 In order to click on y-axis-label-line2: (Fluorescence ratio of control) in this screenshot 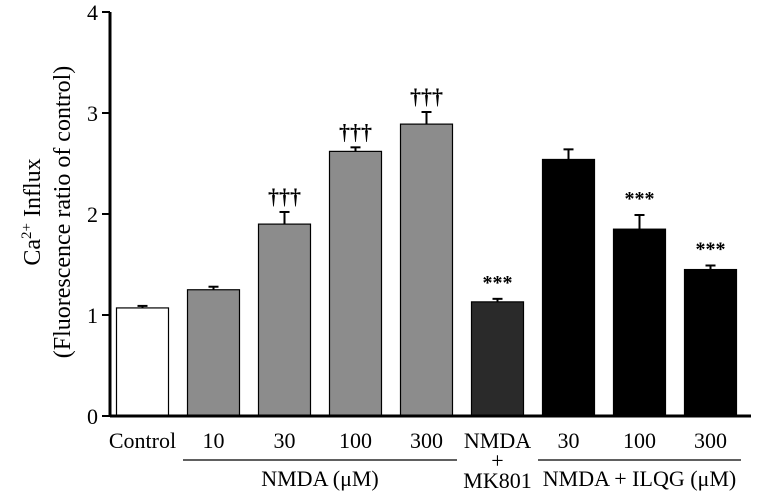, I will do `click(63, 212)`.